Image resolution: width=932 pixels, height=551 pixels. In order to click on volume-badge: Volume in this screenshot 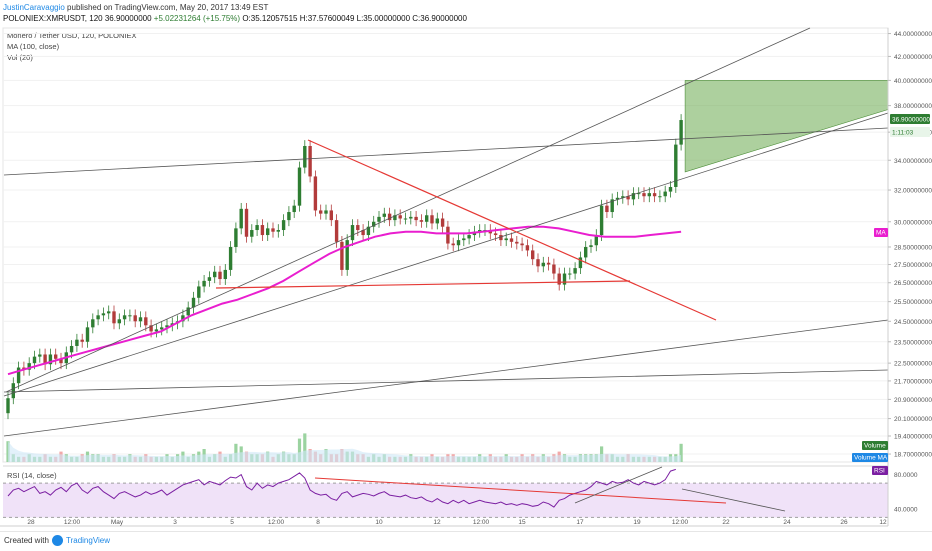, I will do `click(875, 445)`.